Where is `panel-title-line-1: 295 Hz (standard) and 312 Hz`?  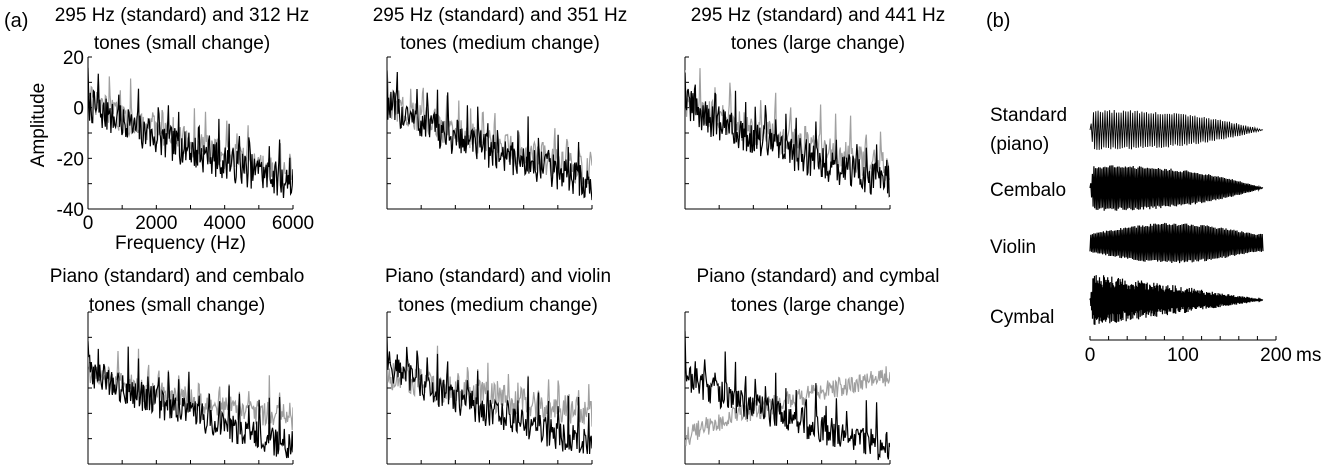 panel-title-line-1: 295 Hz (standard) and 312 Hz is located at coordinates (182, 15).